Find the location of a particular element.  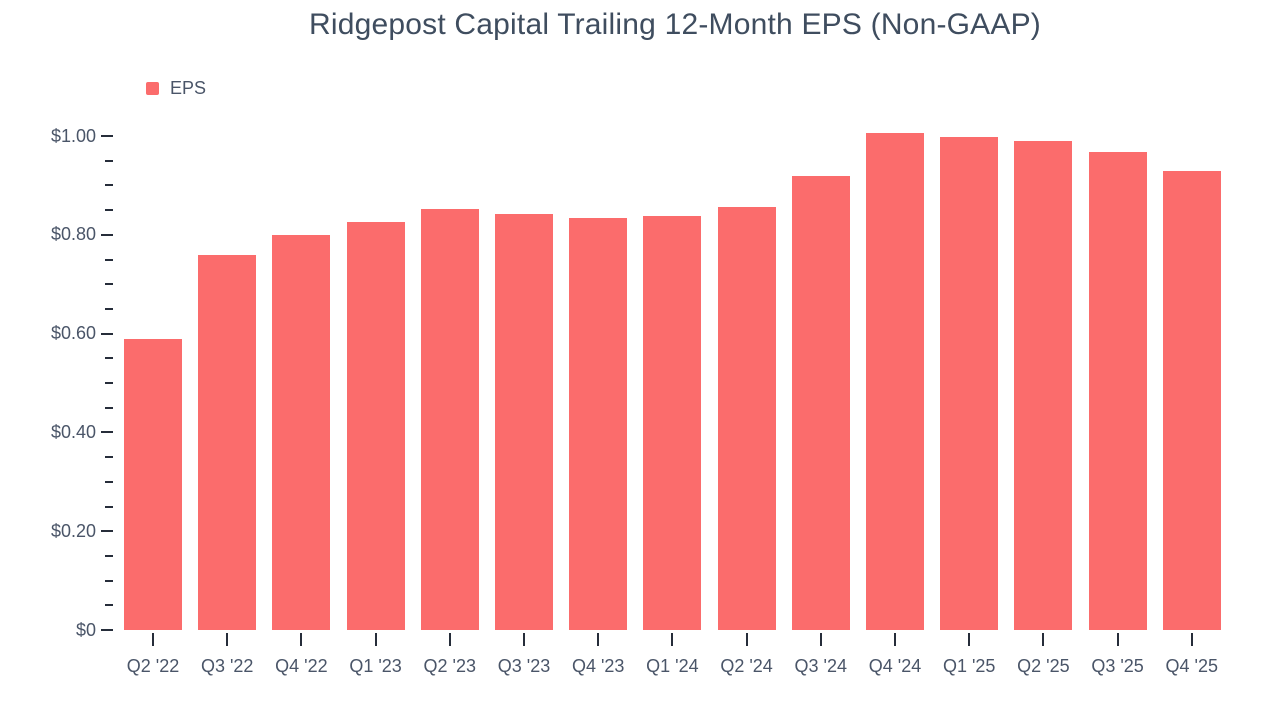

legend-swatch-icon is located at coordinates (152, 88).